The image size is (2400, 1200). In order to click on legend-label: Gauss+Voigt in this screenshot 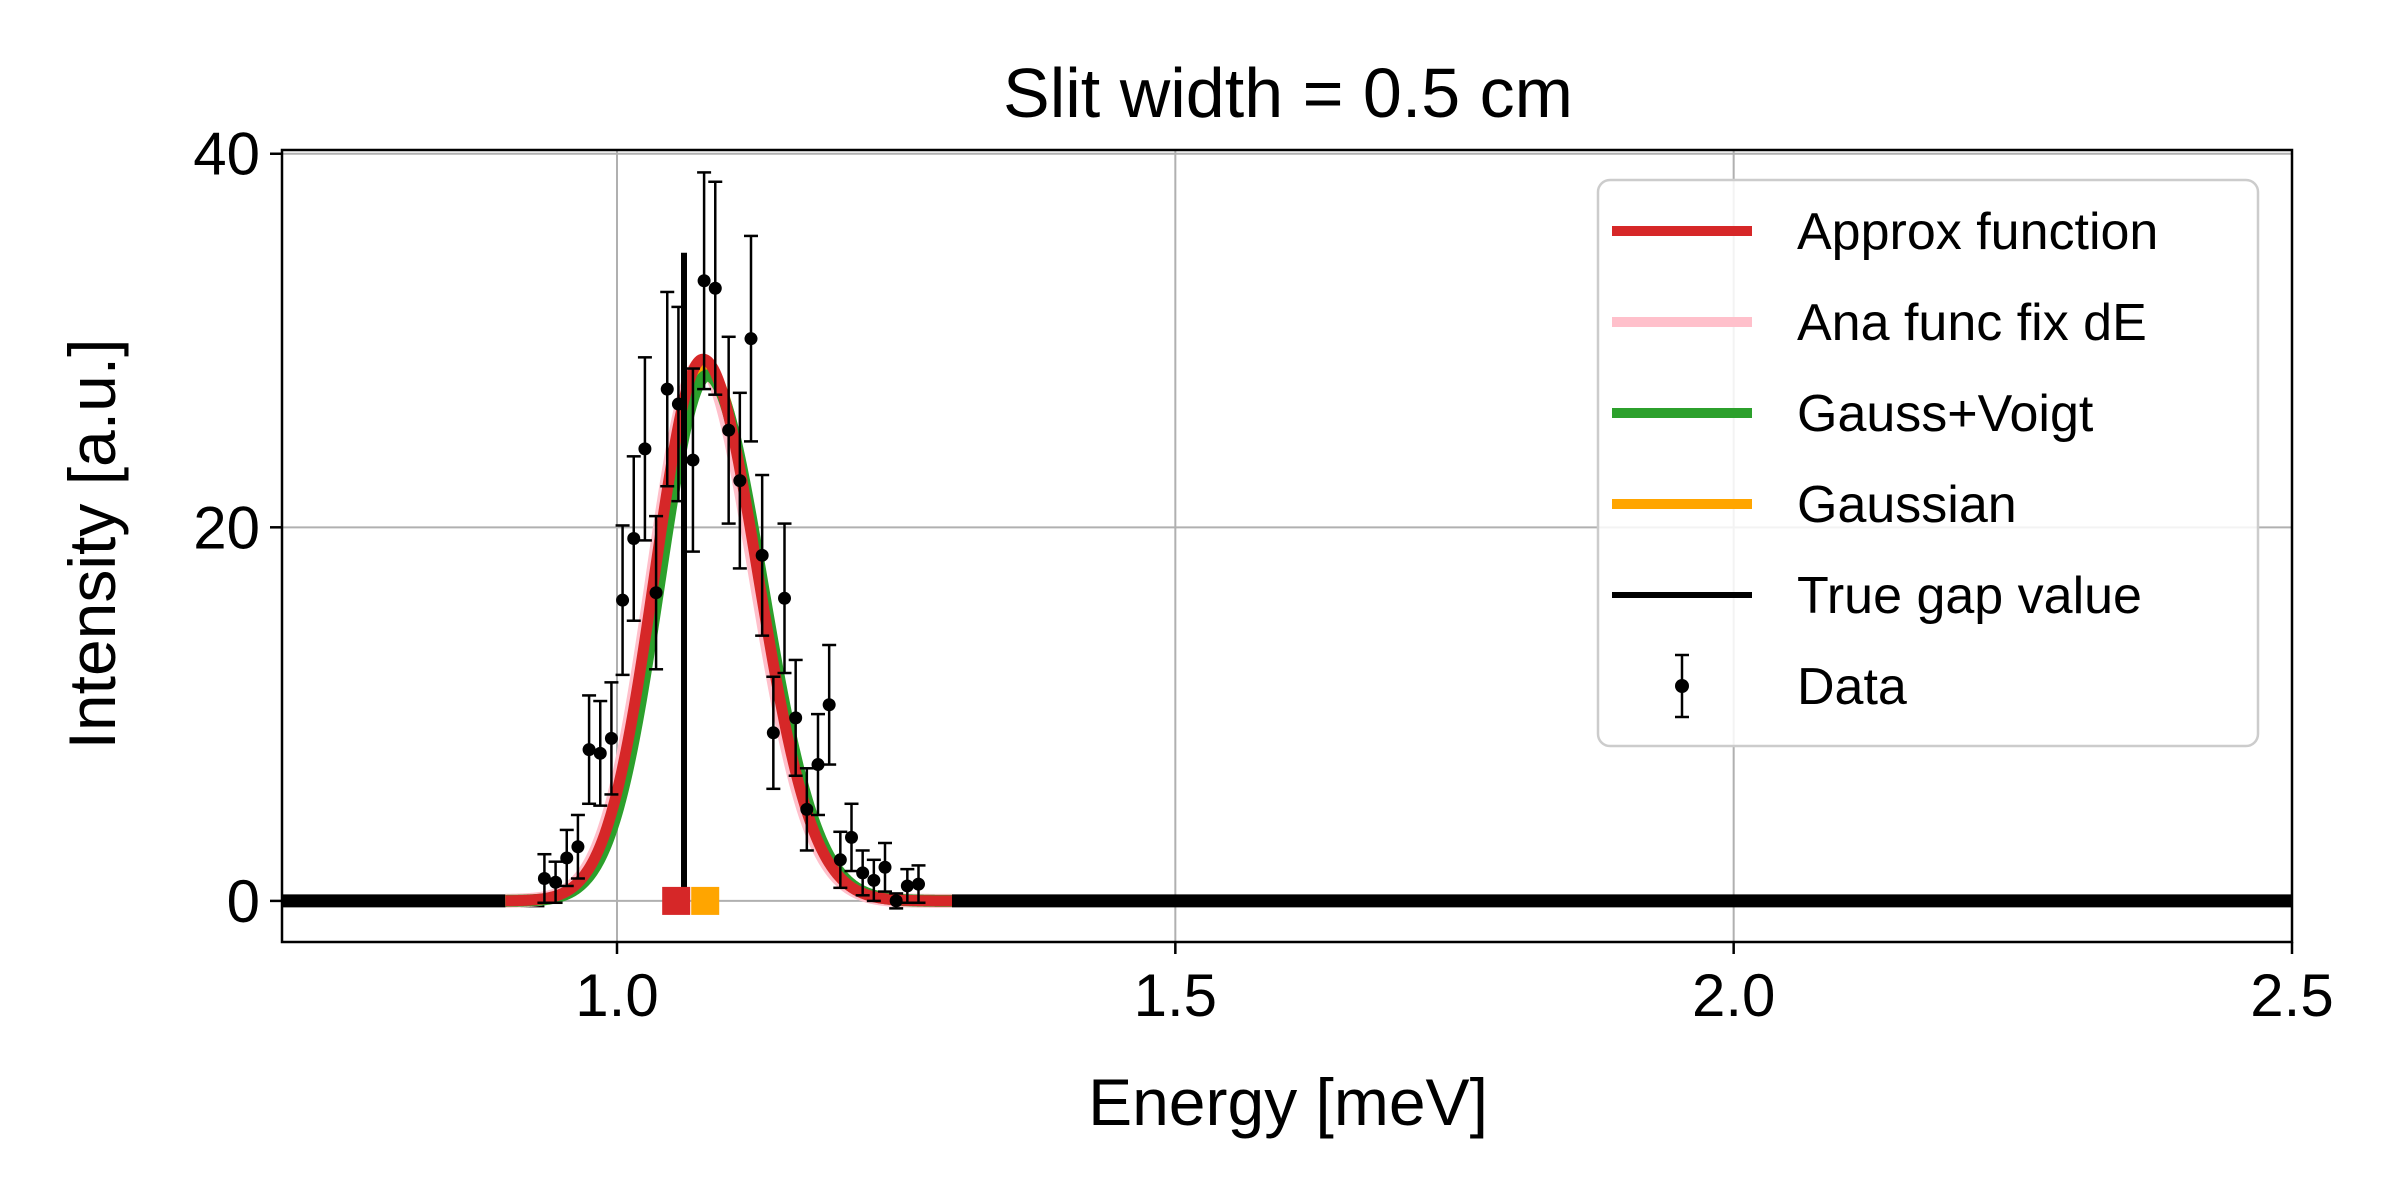, I will do `click(1945, 414)`.